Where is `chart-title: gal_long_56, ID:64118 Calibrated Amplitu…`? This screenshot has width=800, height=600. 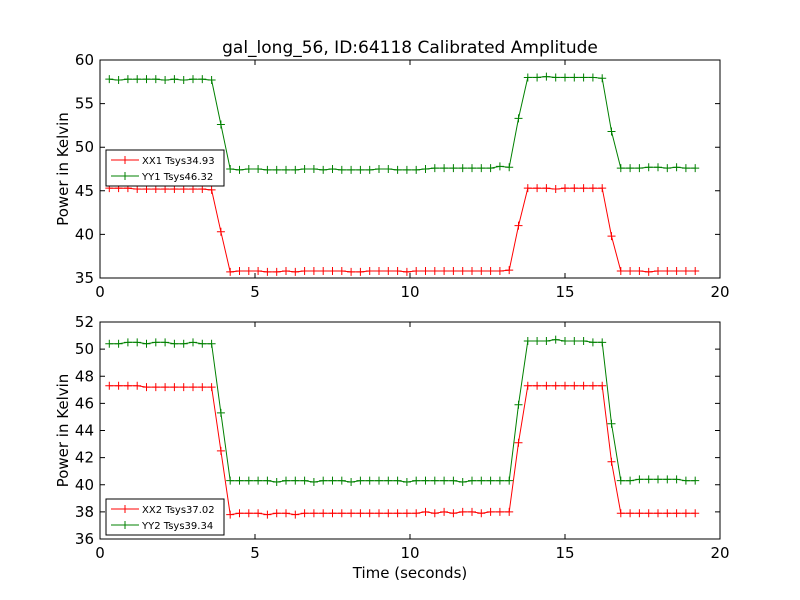 chart-title: gal_long_56, ID:64118 Calibrated Amplitu… is located at coordinates (410, 48).